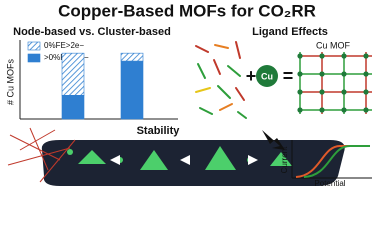  I want to click on bars, so click(102, 86).